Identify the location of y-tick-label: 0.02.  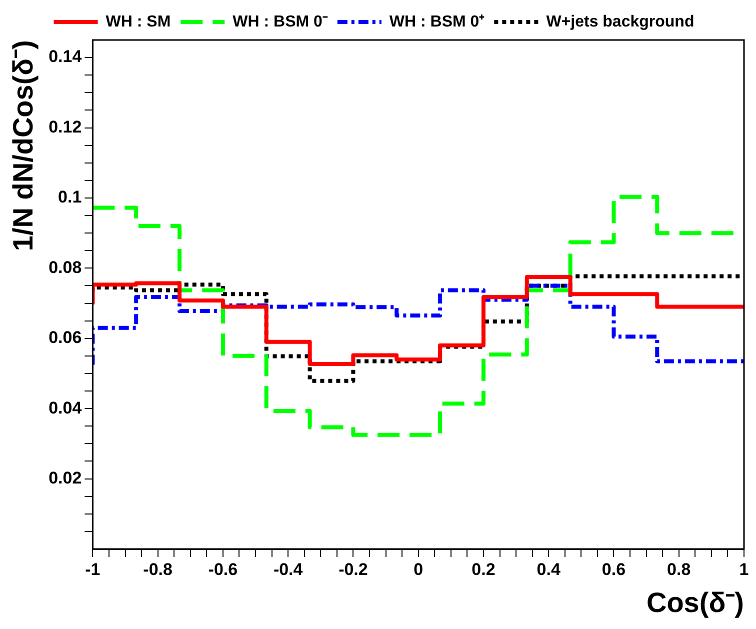
(65, 478).